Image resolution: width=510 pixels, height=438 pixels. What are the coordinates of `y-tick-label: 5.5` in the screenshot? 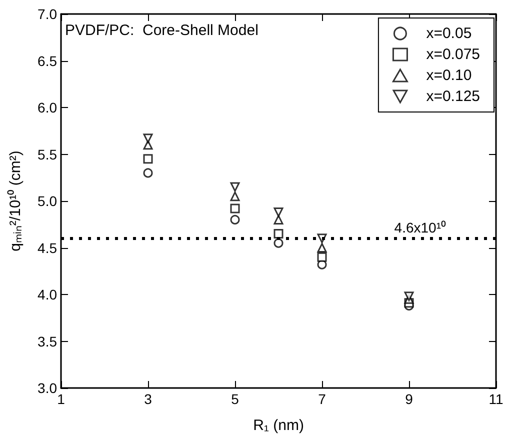 It's located at (48, 154).